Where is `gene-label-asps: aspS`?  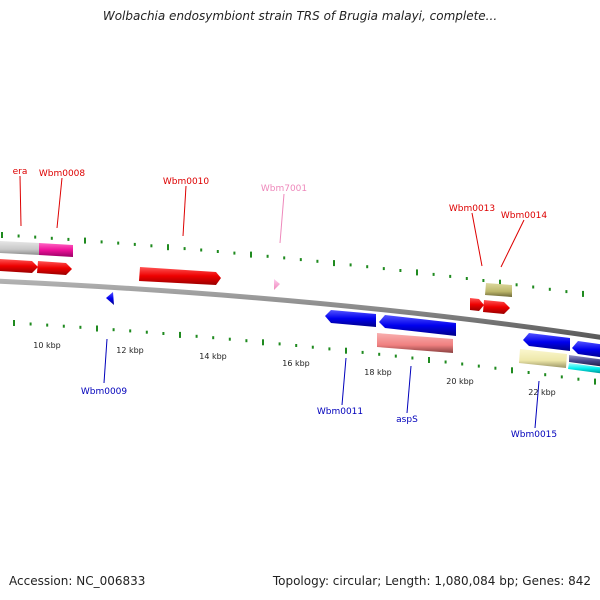
gene-label-asps: aspS is located at coordinates (407, 420).